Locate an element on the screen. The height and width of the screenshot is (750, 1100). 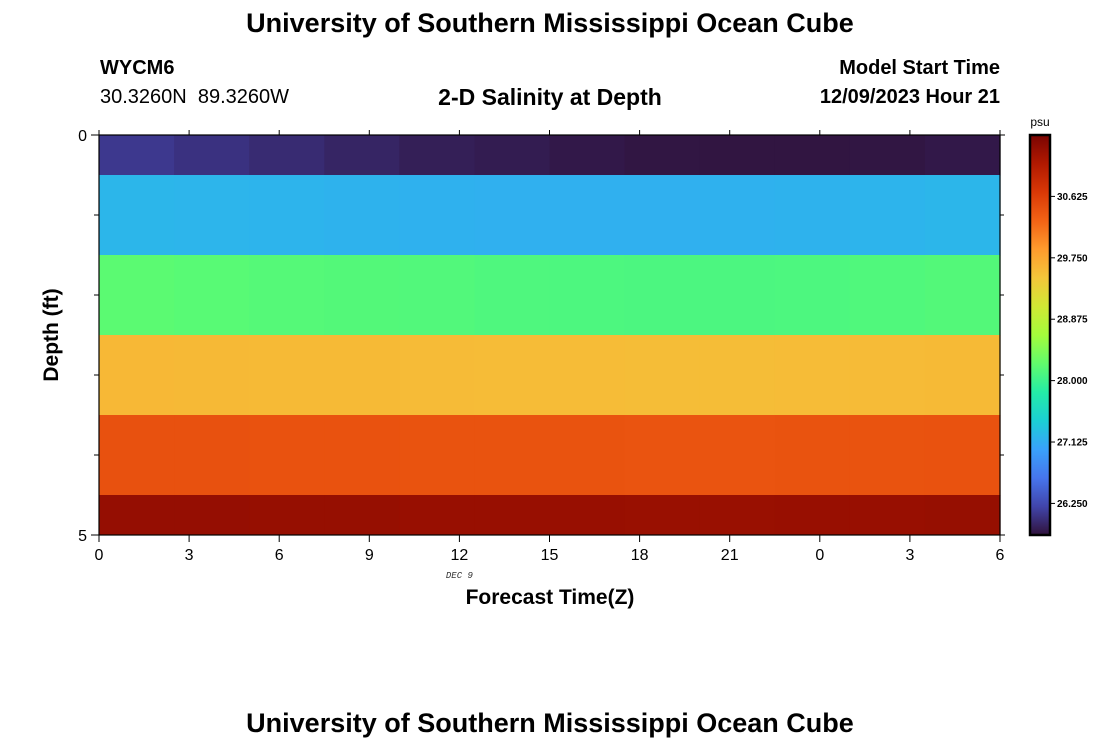
model-start-value: 12/09/2023 Hour 21 is located at coordinates (909, 97).